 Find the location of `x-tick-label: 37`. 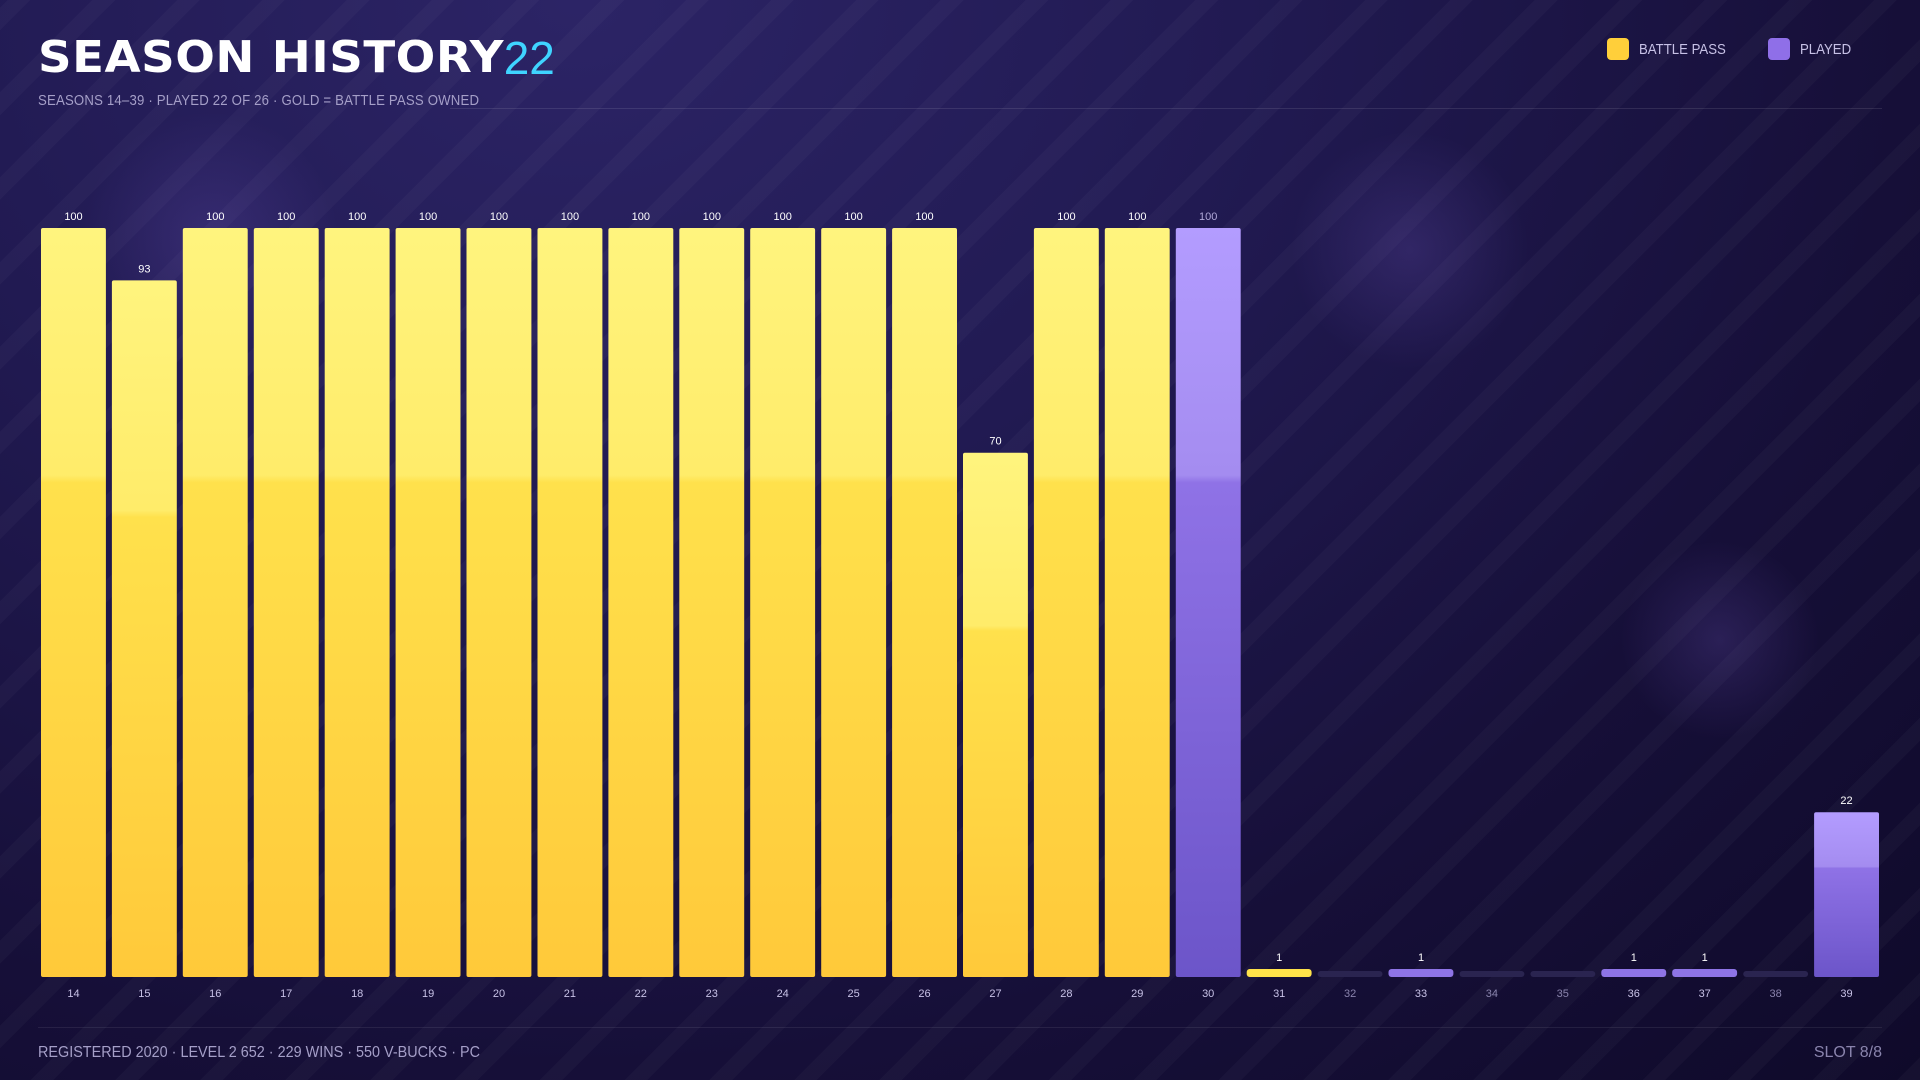

x-tick-label: 37 is located at coordinates (1705, 994).